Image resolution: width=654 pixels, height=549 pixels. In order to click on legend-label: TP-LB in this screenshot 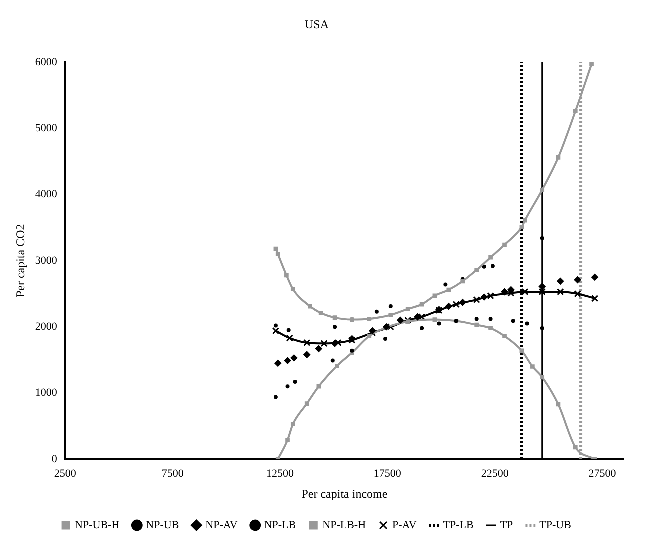, I will do `click(458, 525)`.